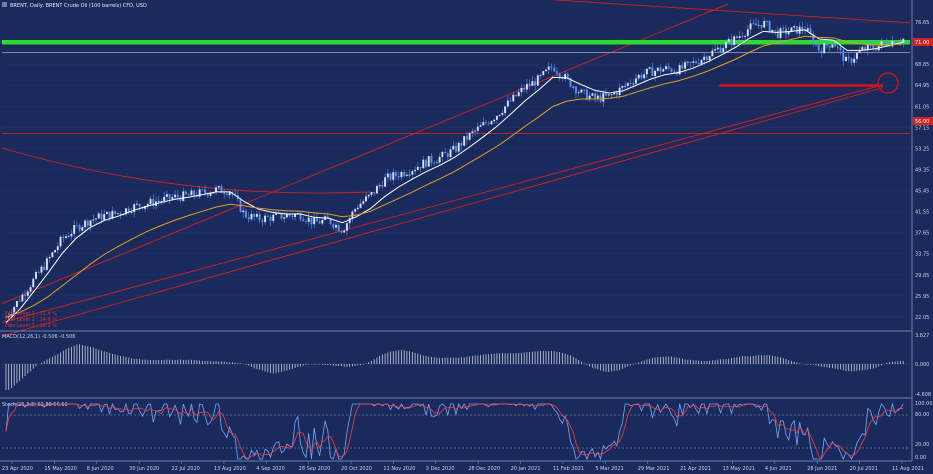  I want to click on y-tick-label: 22.05, so click(922, 318).